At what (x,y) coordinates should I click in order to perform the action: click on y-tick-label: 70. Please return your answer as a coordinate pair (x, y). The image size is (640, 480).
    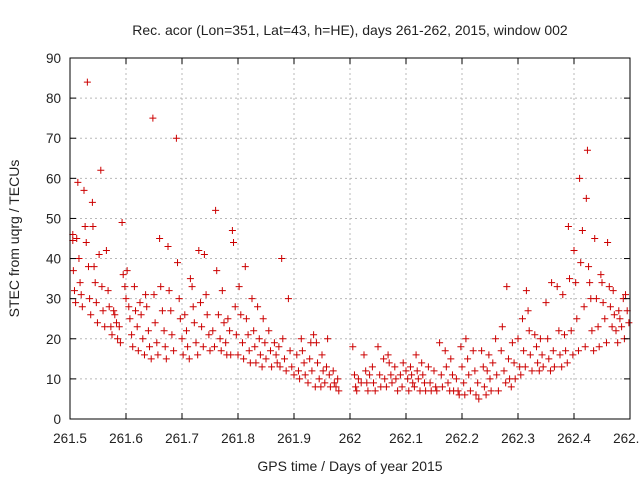
    Looking at the image, I should click on (53, 138).